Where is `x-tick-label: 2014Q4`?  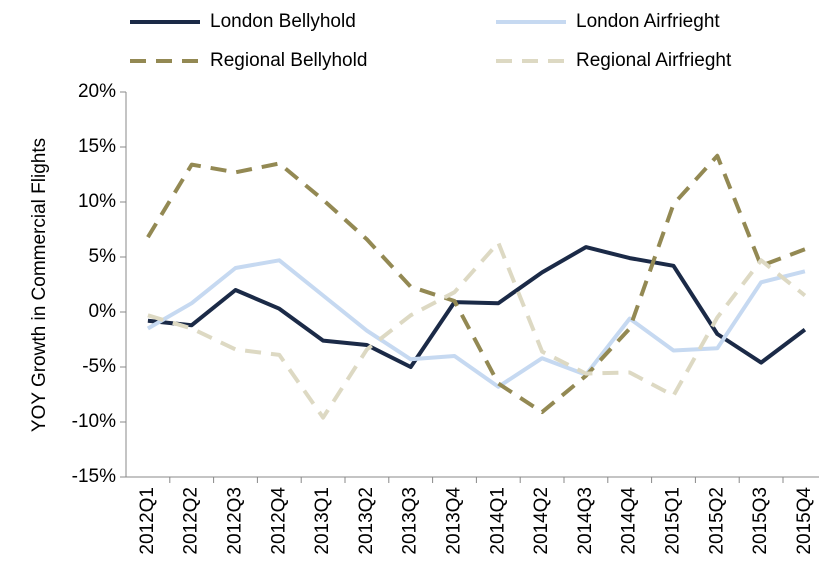
x-tick-label: 2014Q4 is located at coordinates (629, 521).